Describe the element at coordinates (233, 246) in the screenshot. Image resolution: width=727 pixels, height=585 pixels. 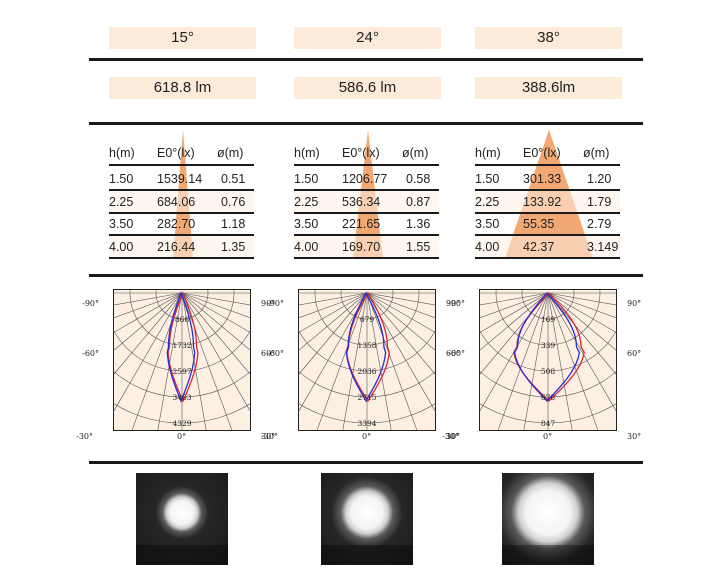
I see `cell-d: 1.35` at that location.